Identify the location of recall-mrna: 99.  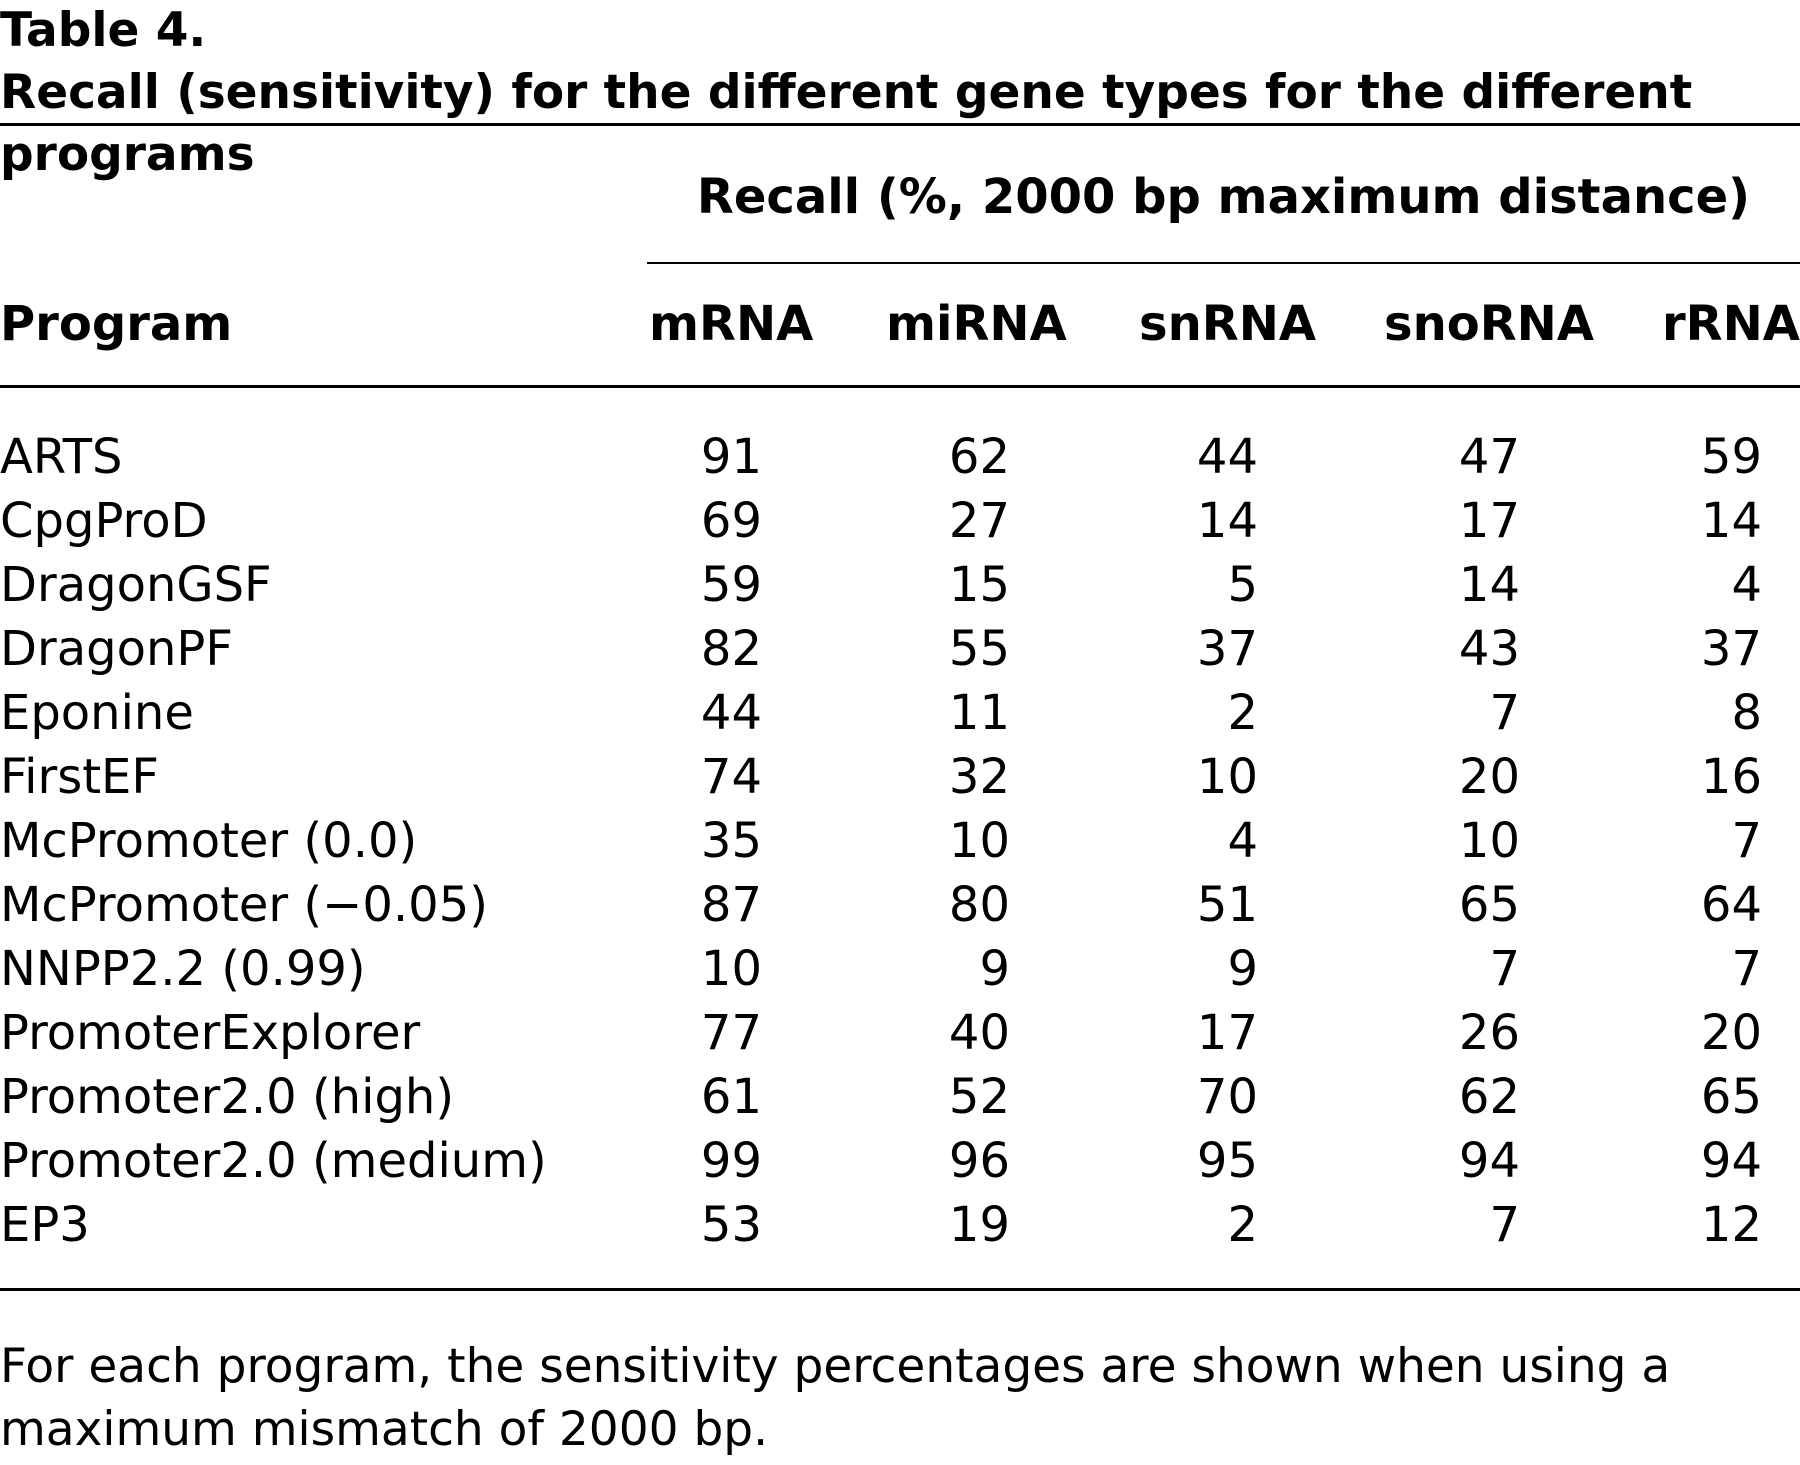
(731, 1161).